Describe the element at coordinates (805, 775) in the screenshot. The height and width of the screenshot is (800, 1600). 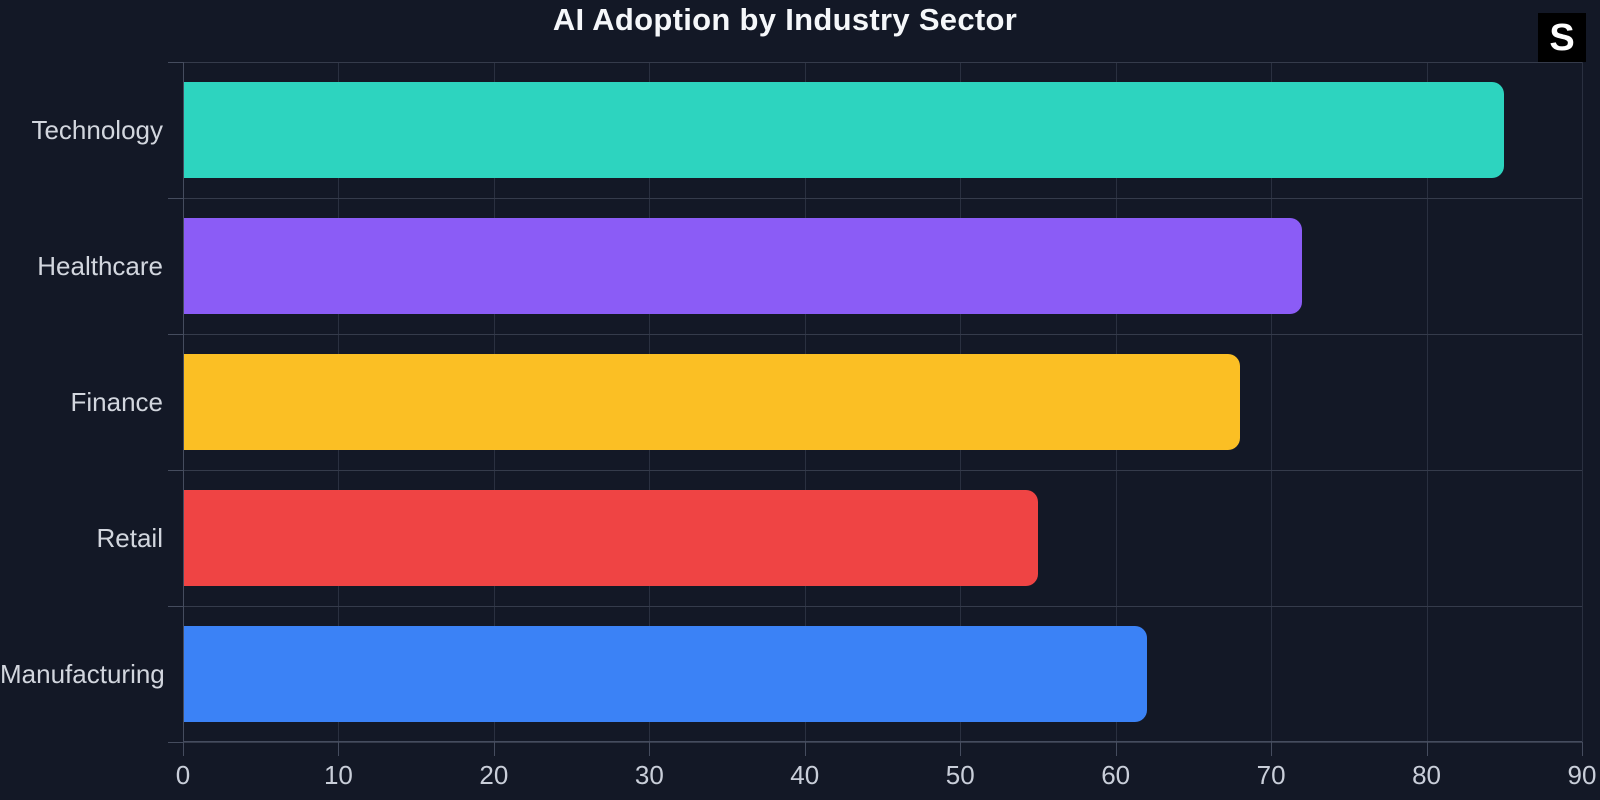
I see `x-tick-label-40: 40` at that location.